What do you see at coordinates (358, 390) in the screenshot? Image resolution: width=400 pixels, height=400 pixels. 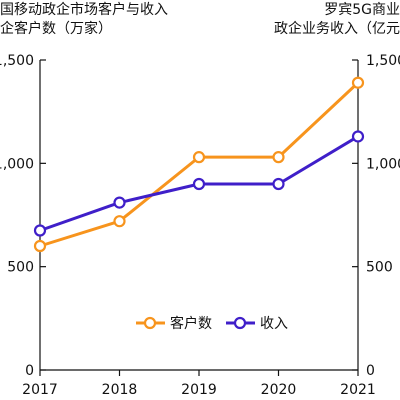 I see `x-tick-label: 2021` at bounding box center [358, 390].